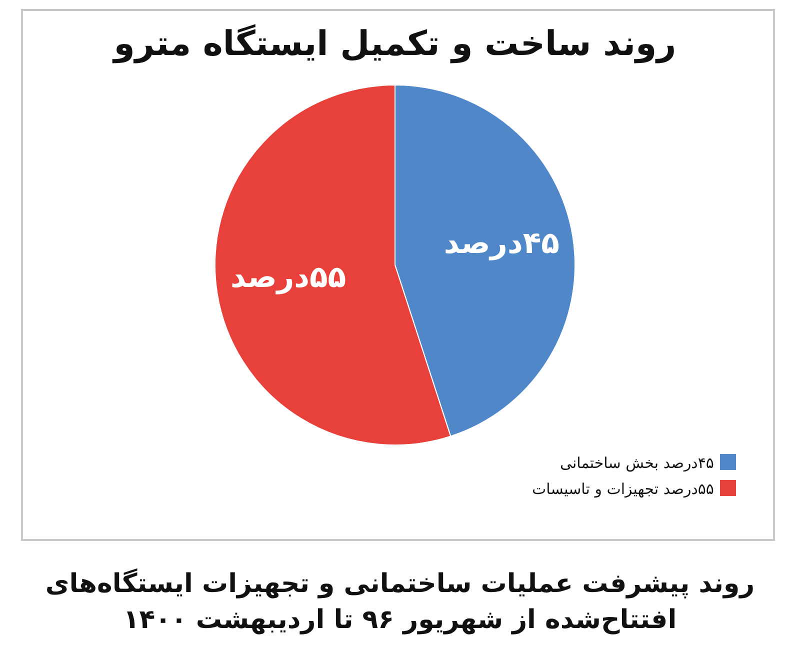  Describe the element at coordinates (502, 244) in the screenshot. I see `data-label: ۴۵درصد` at that location.